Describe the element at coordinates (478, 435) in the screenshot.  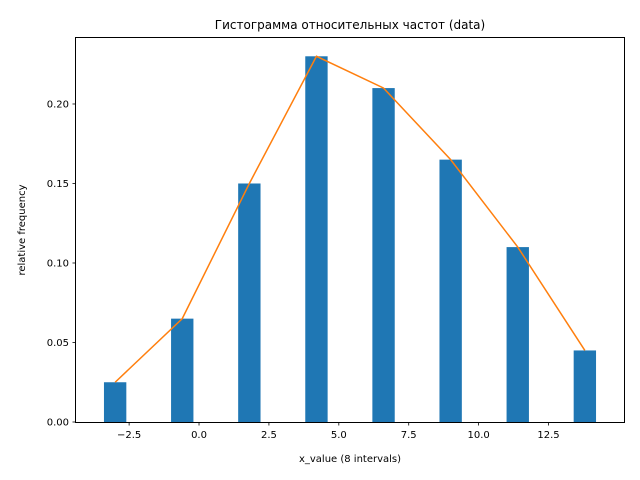
I see `x-tick-label: 10.0` at that location.